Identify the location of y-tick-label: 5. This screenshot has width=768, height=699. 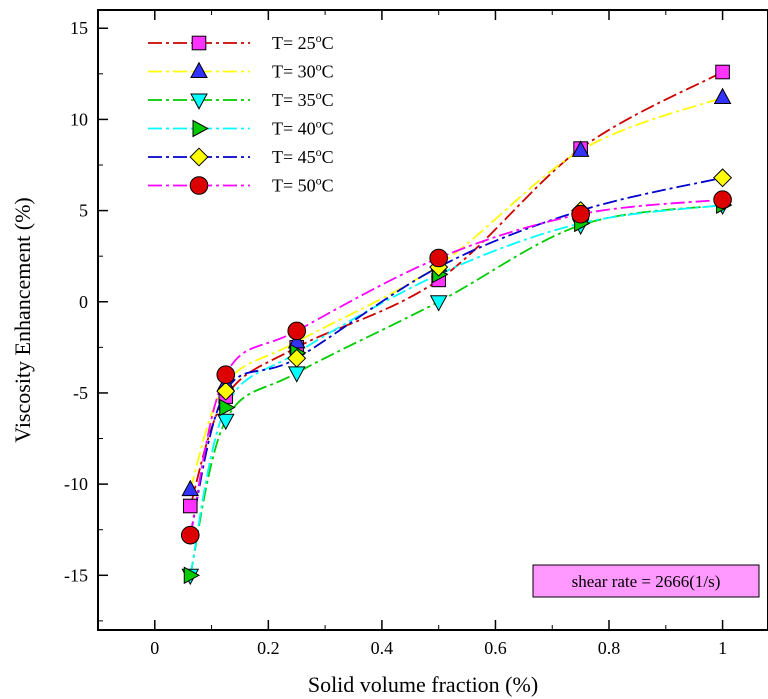
(83, 211).